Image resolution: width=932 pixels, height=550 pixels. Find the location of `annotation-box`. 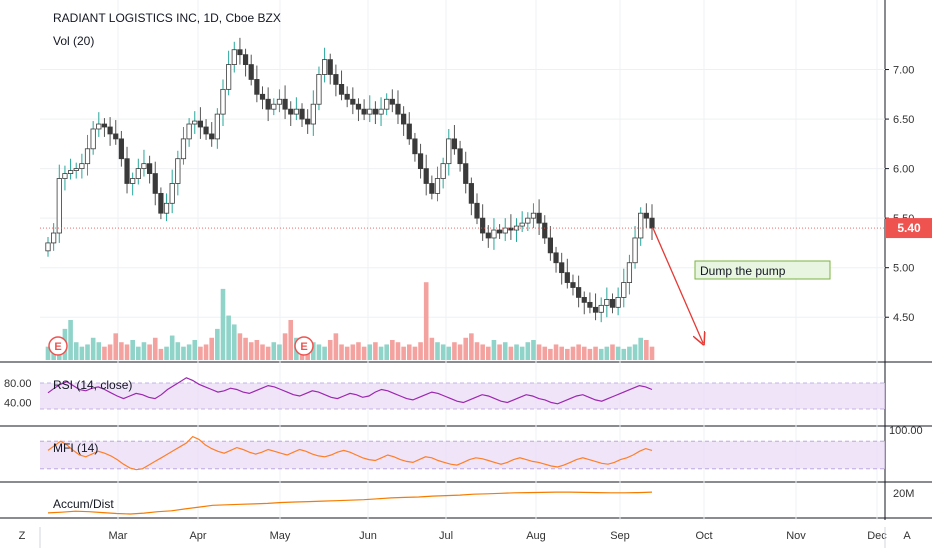

annotation-box is located at coordinates (762, 270).